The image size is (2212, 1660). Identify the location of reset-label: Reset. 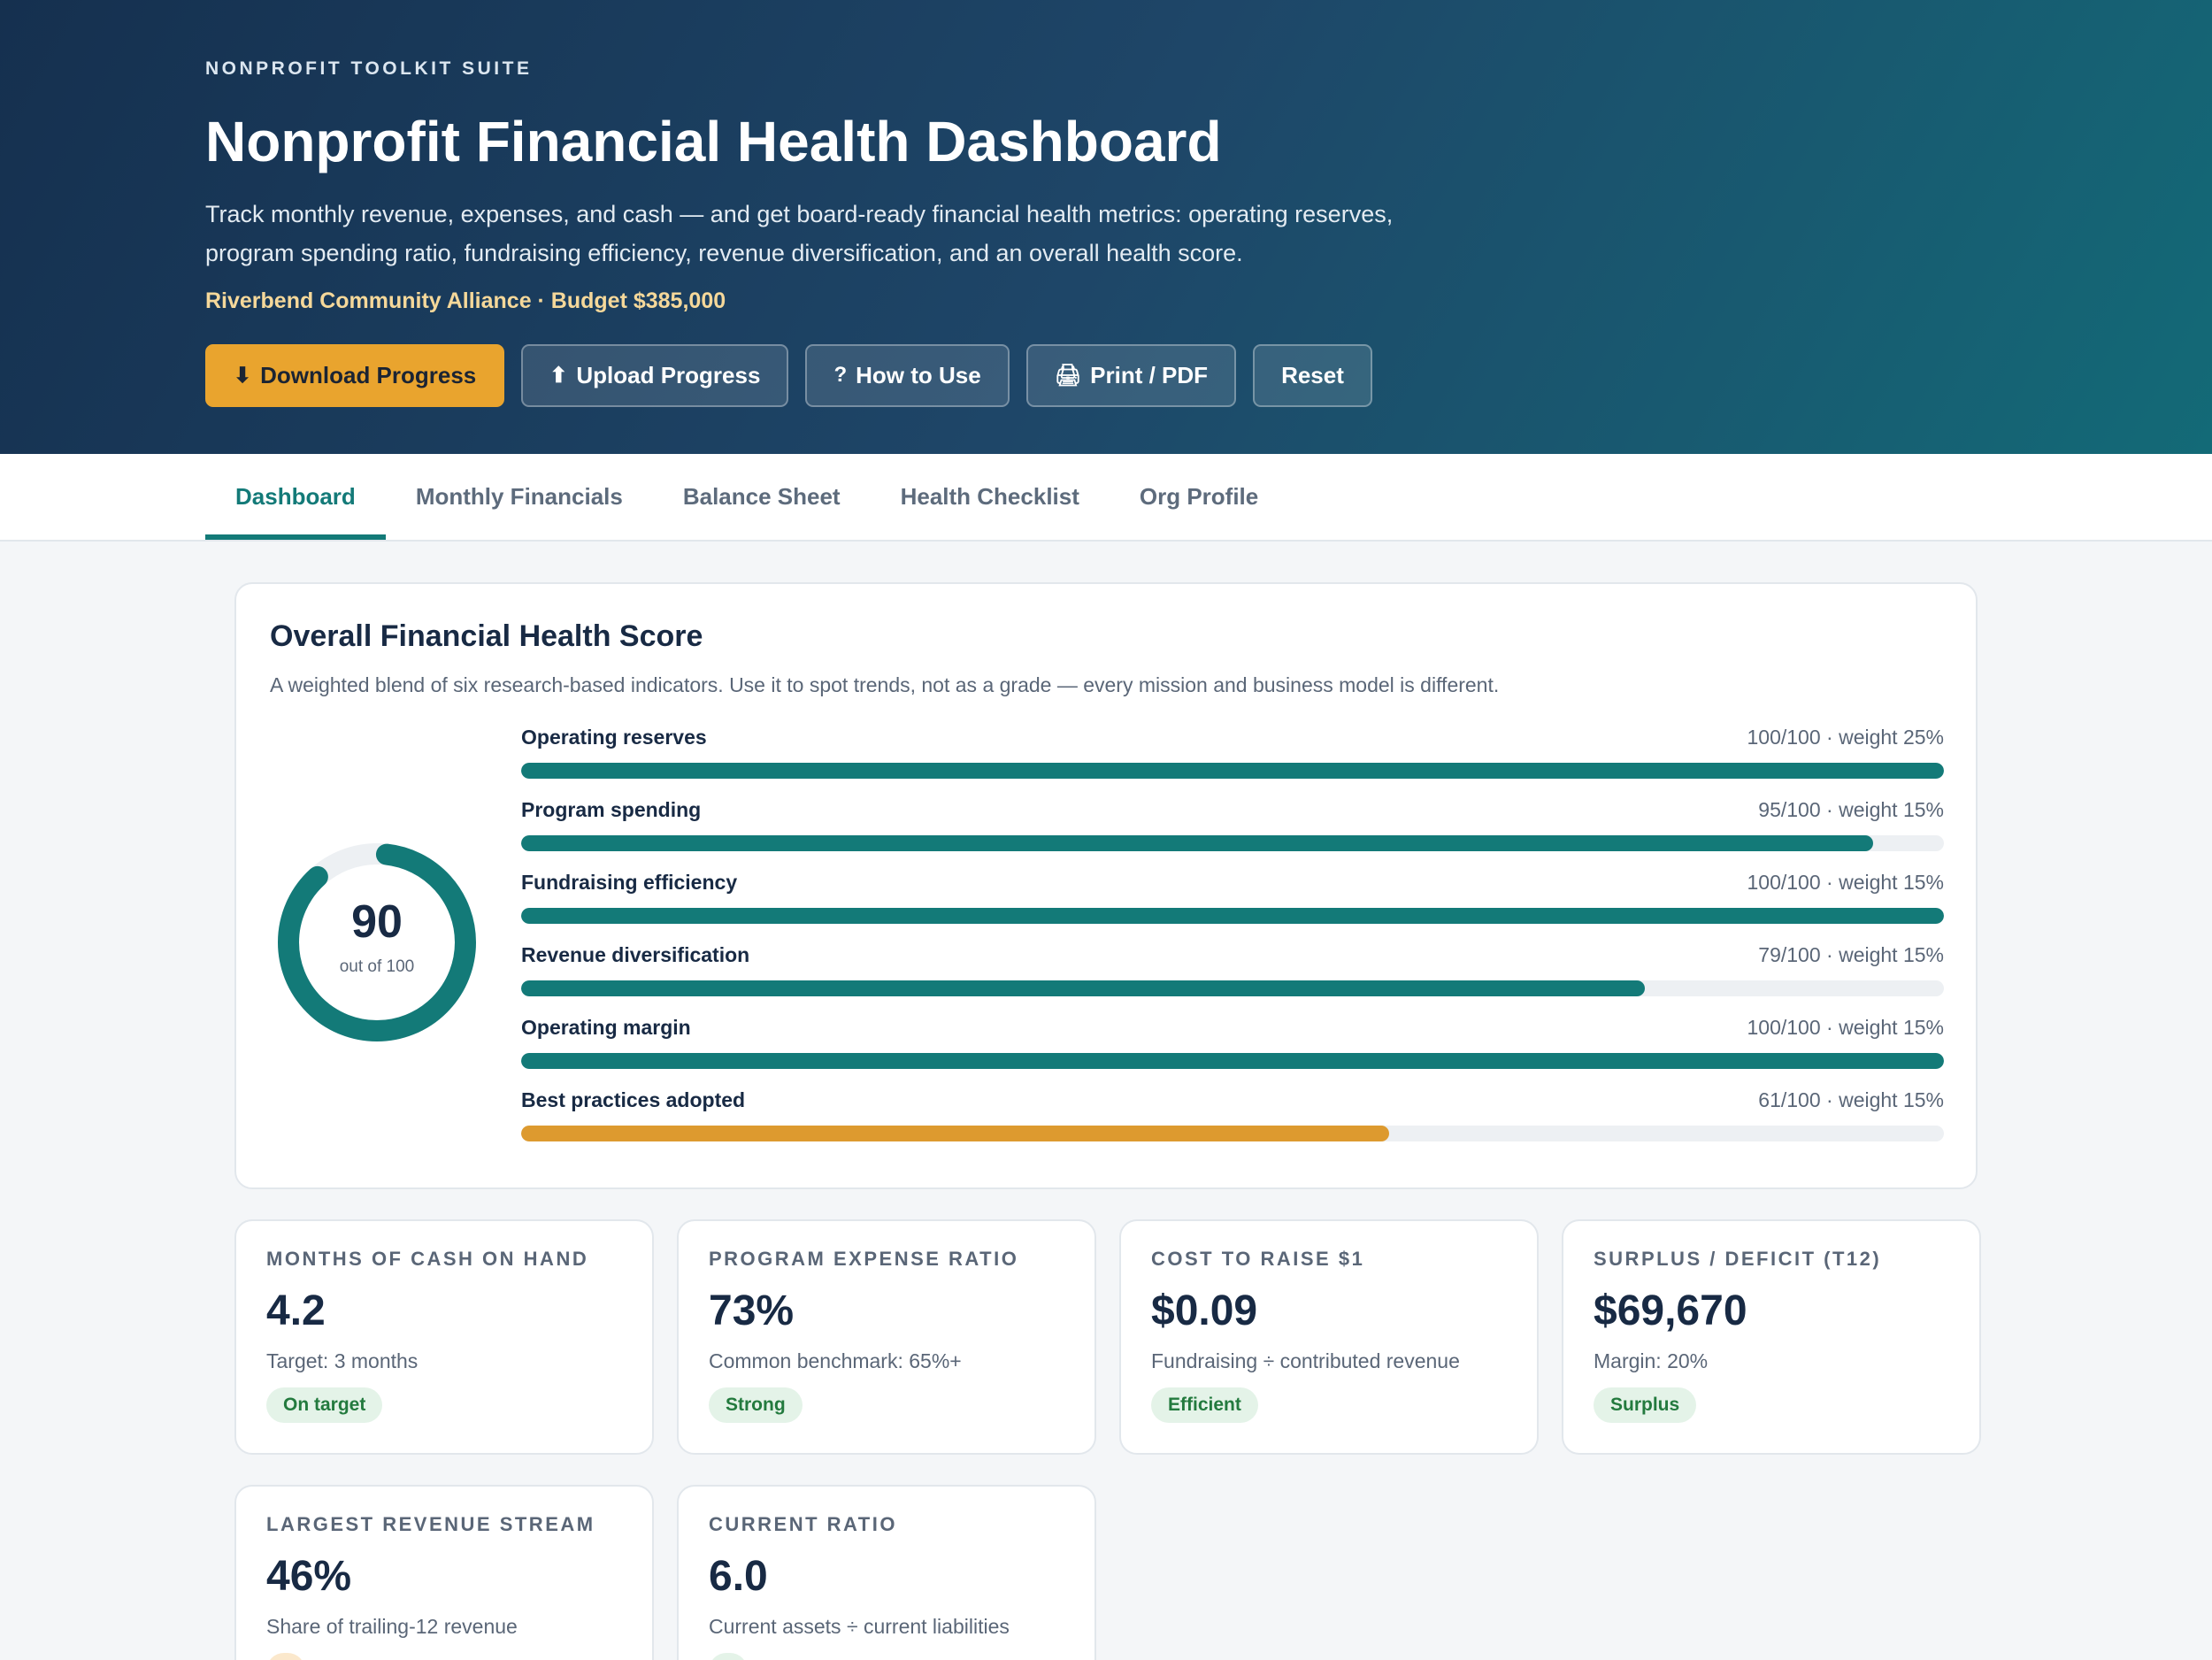
(1313, 374).